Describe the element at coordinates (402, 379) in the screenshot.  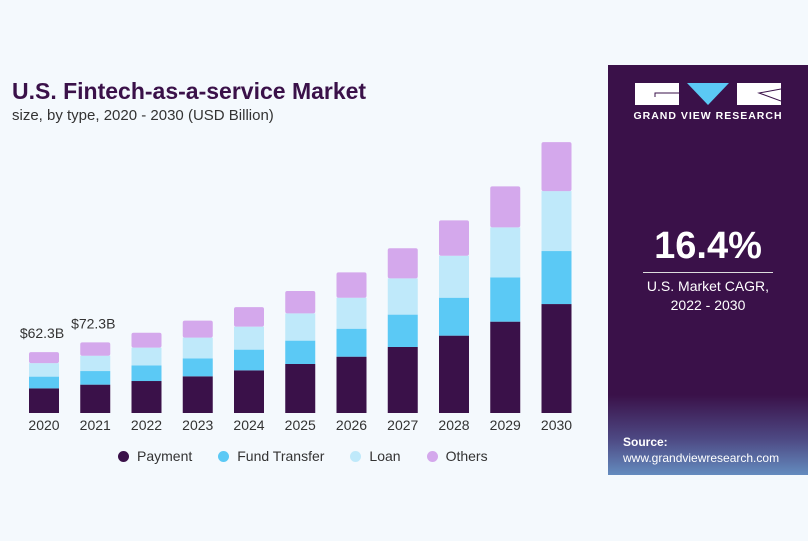
I see `bar-segment-payment-2027` at that location.